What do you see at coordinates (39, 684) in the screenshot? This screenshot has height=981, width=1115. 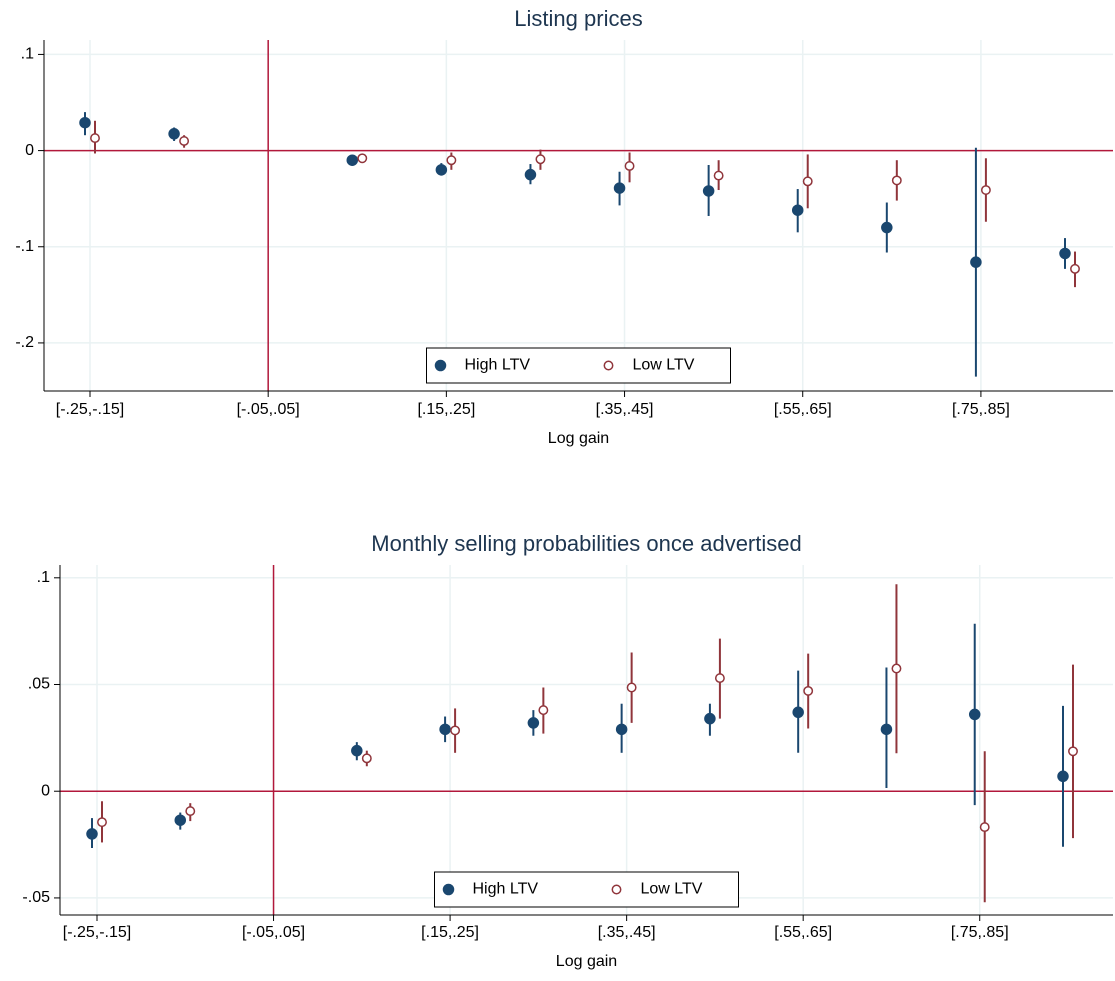 I see `y-tick-label: .05` at bounding box center [39, 684].